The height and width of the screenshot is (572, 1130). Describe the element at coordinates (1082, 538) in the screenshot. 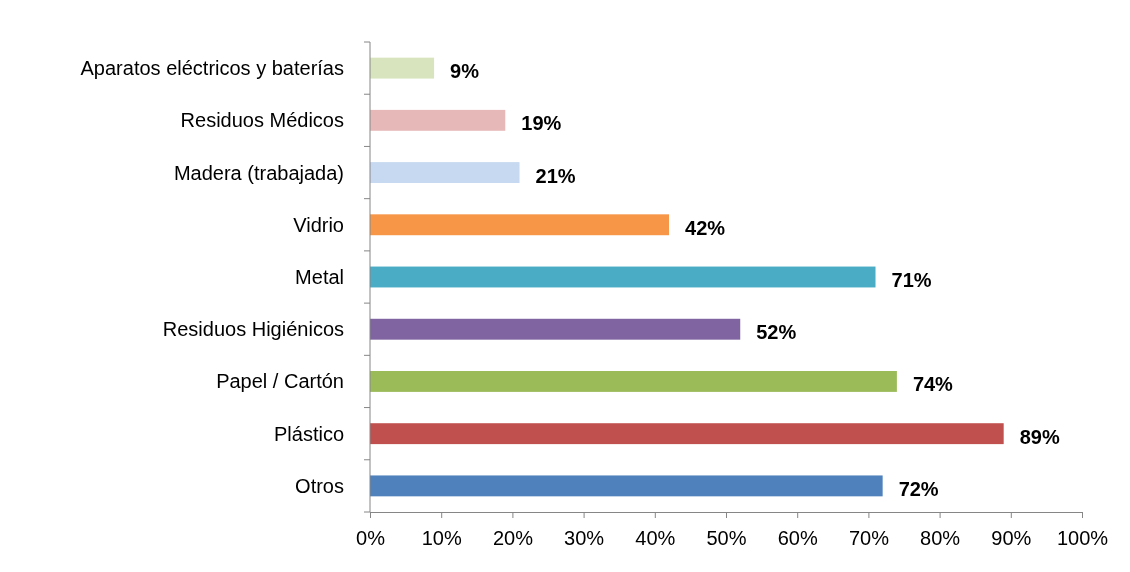

I see `x-tick-label: 100%` at that location.